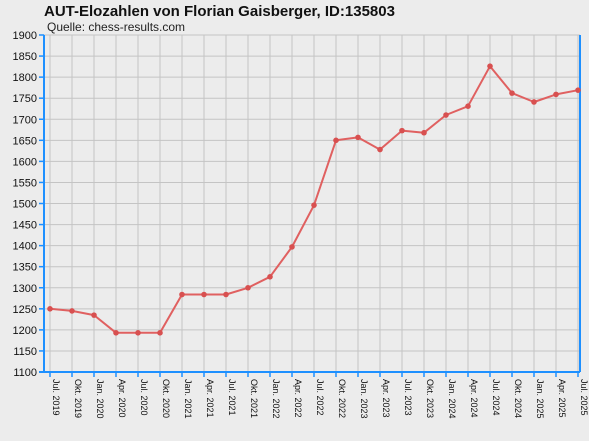 This screenshot has height=441, width=589. Describe the element at coordinates (188, 399) in the screenshot. I see `x-tick-label: Jan. 2021` at that location.